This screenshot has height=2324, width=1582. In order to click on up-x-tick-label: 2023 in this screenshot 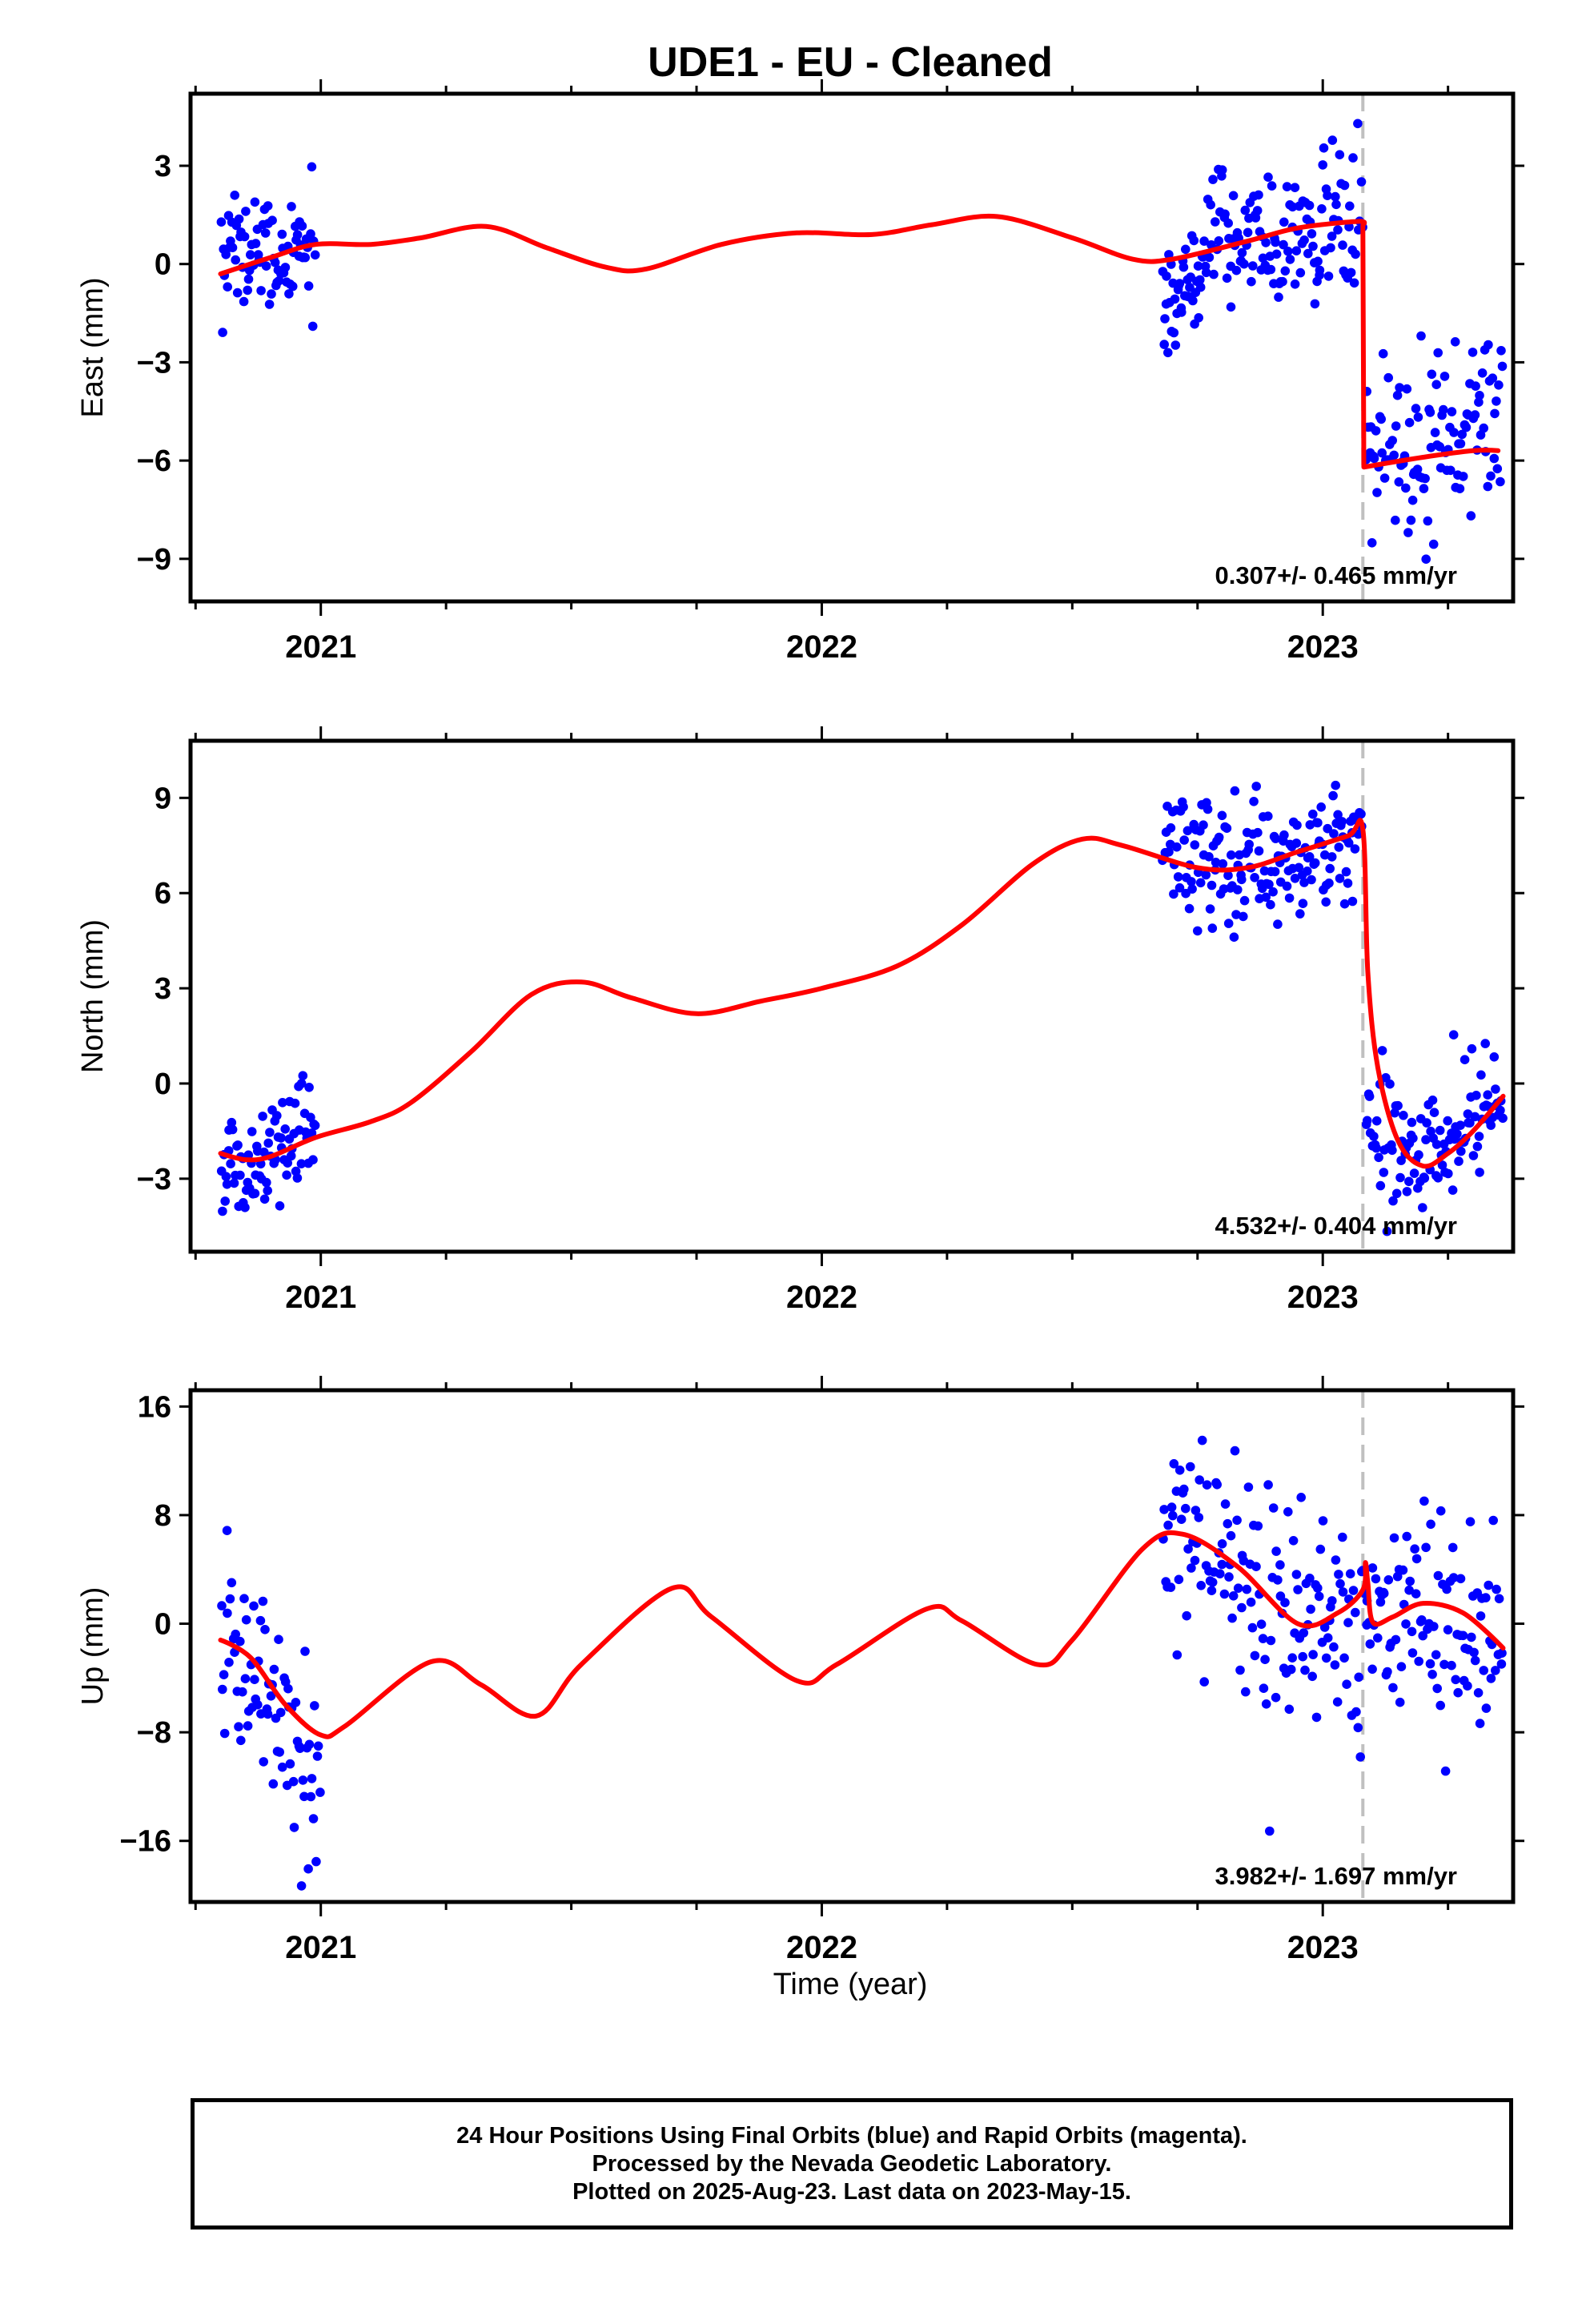, I will do `click(1323, 1947)`.